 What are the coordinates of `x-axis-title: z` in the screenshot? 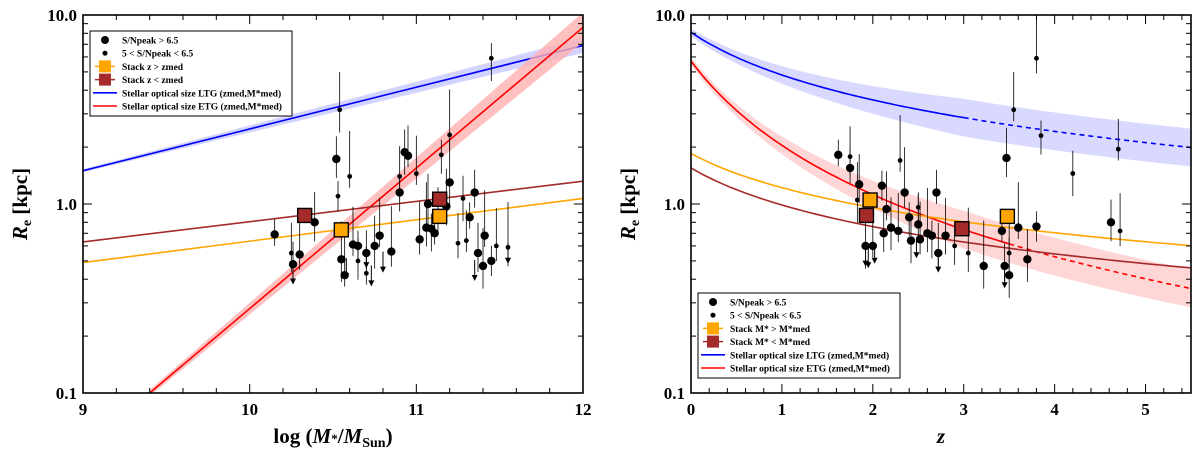 It's located at (941, 436).